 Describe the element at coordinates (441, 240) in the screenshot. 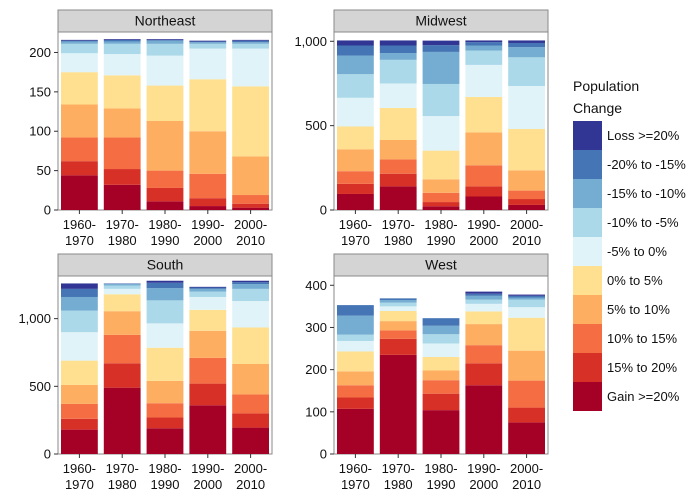

I see `x-tick-label: 1990` at that location.